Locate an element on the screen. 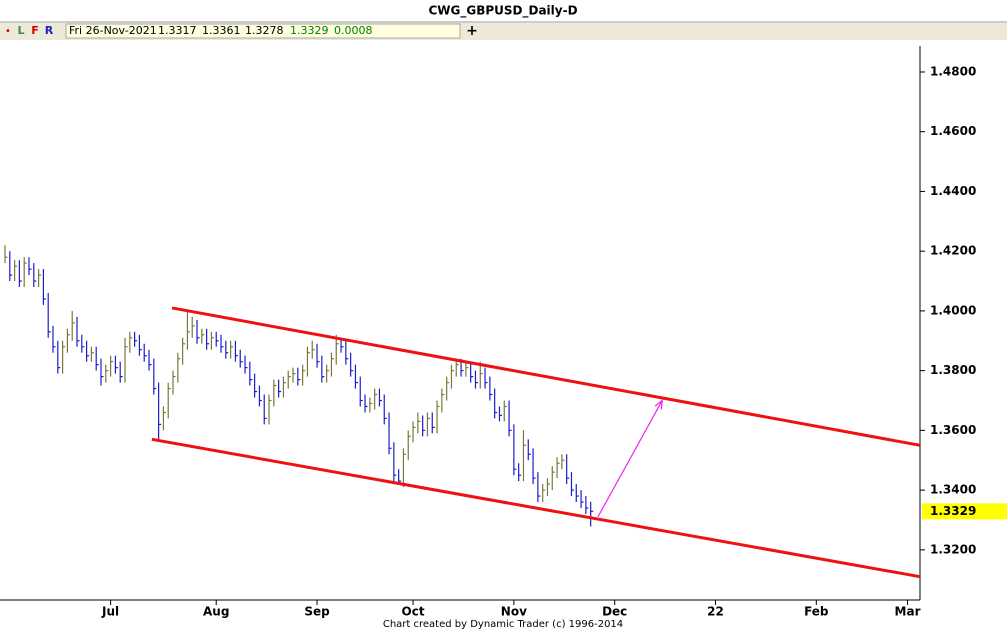  y-tick-label: 1.3800 is located at coordinates (953, 370).